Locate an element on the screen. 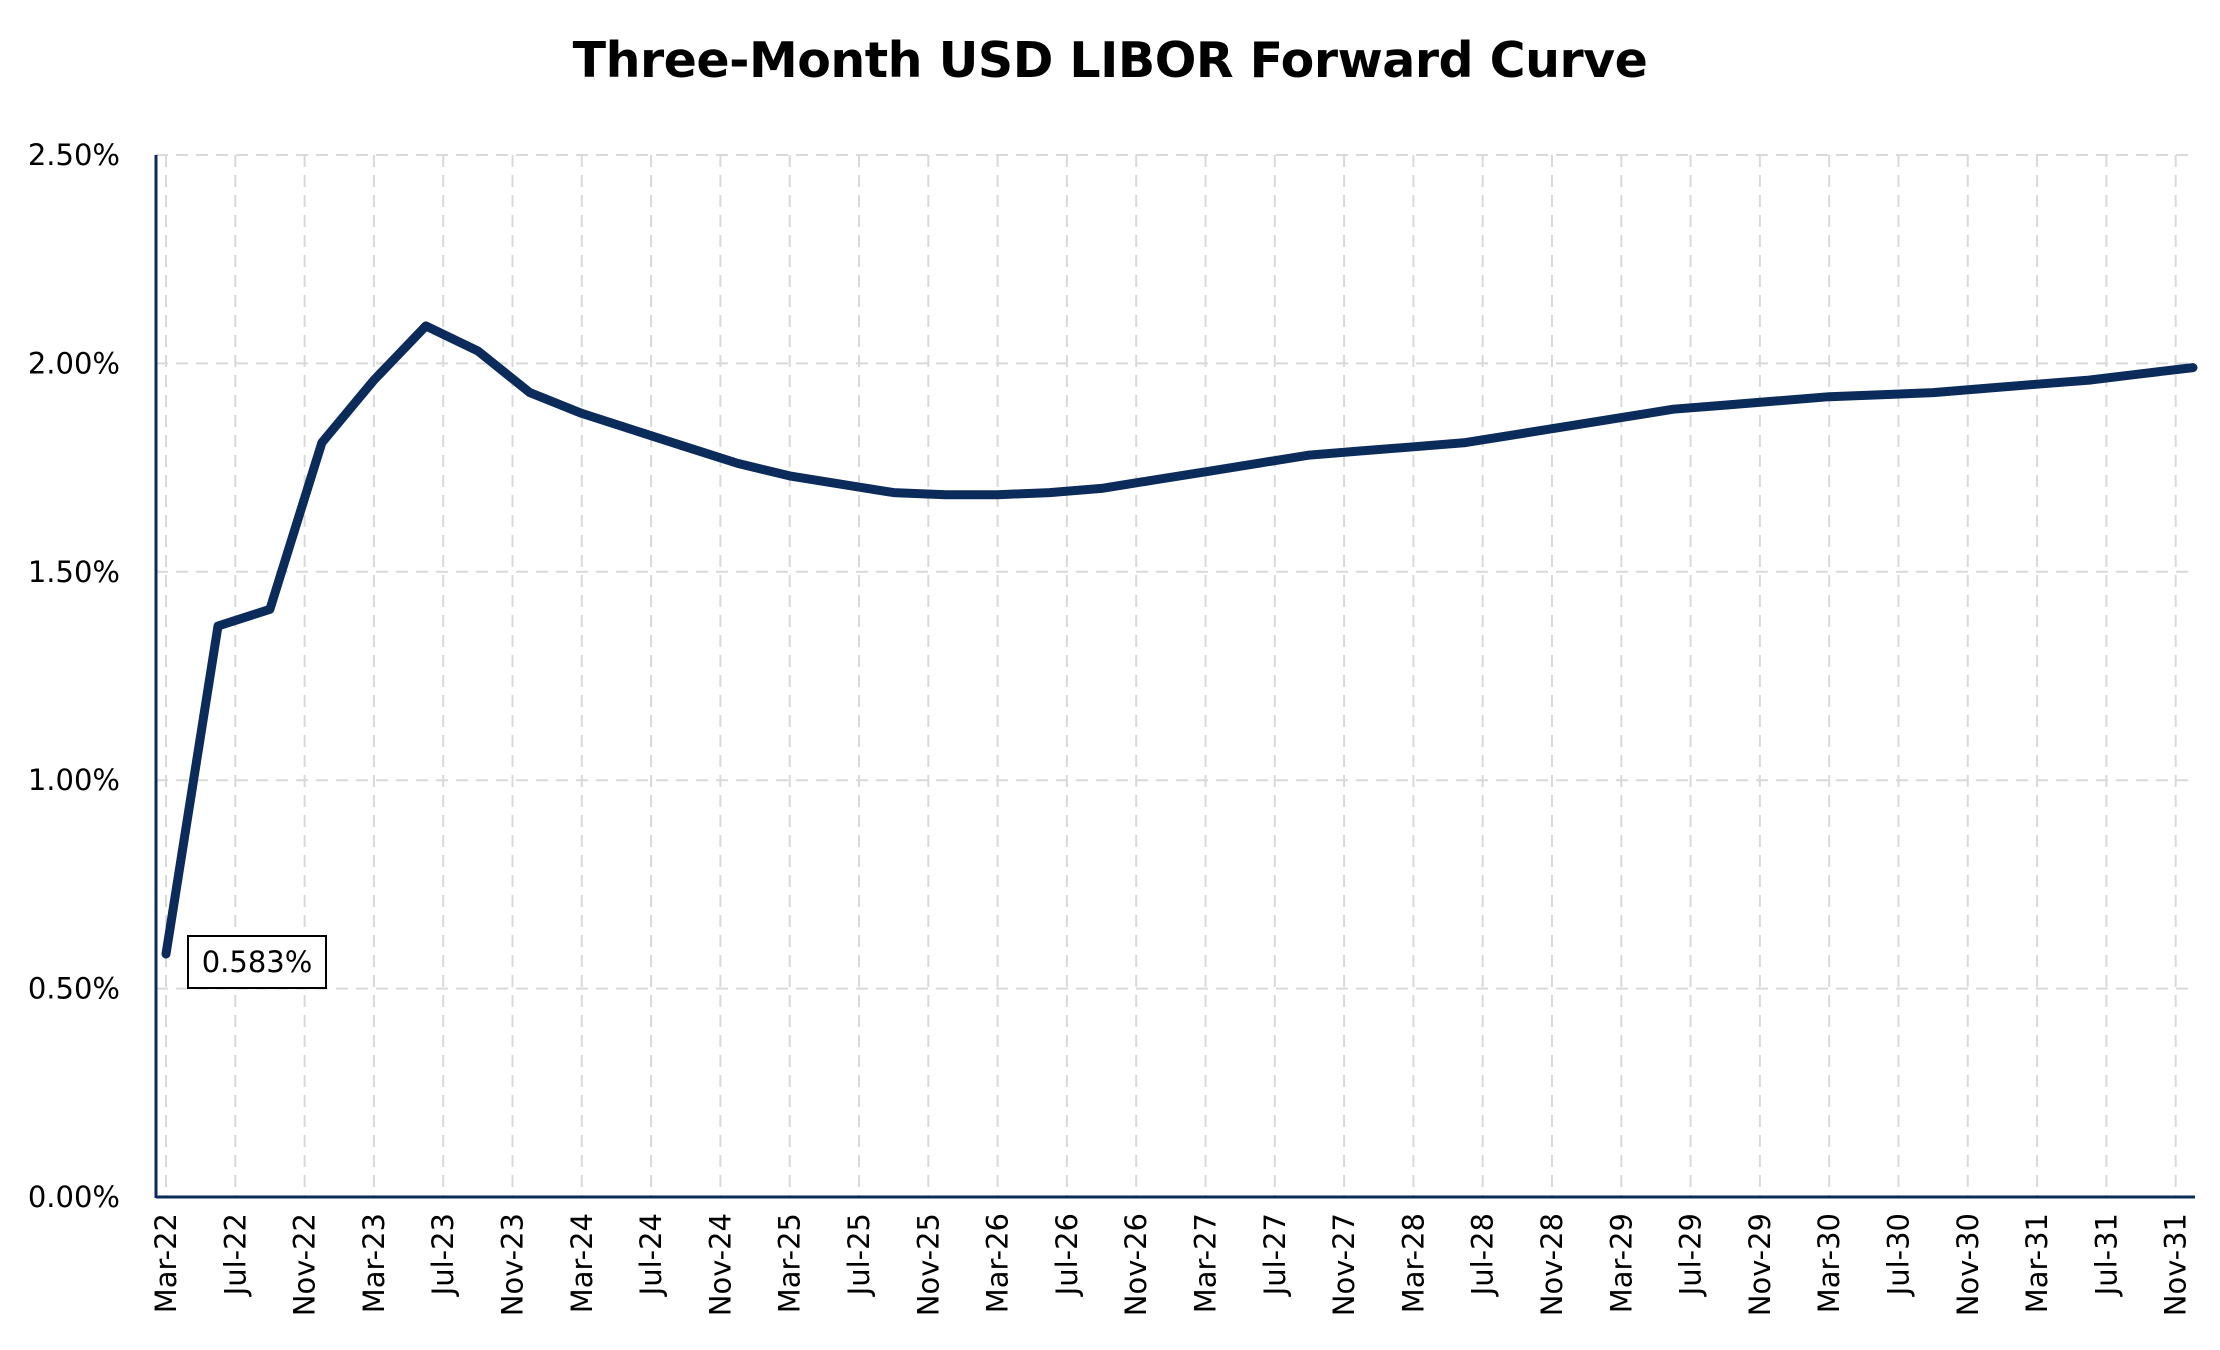 This screenshot has width=2220, height=1350. x-tick-label: Nov-22 is located at coordinates (305, 1264).